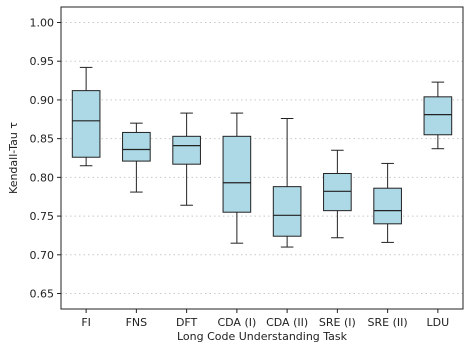 This screenshot has width=467, height=347. I want to click on y-tick-label: 0.65, so click(42, 294).